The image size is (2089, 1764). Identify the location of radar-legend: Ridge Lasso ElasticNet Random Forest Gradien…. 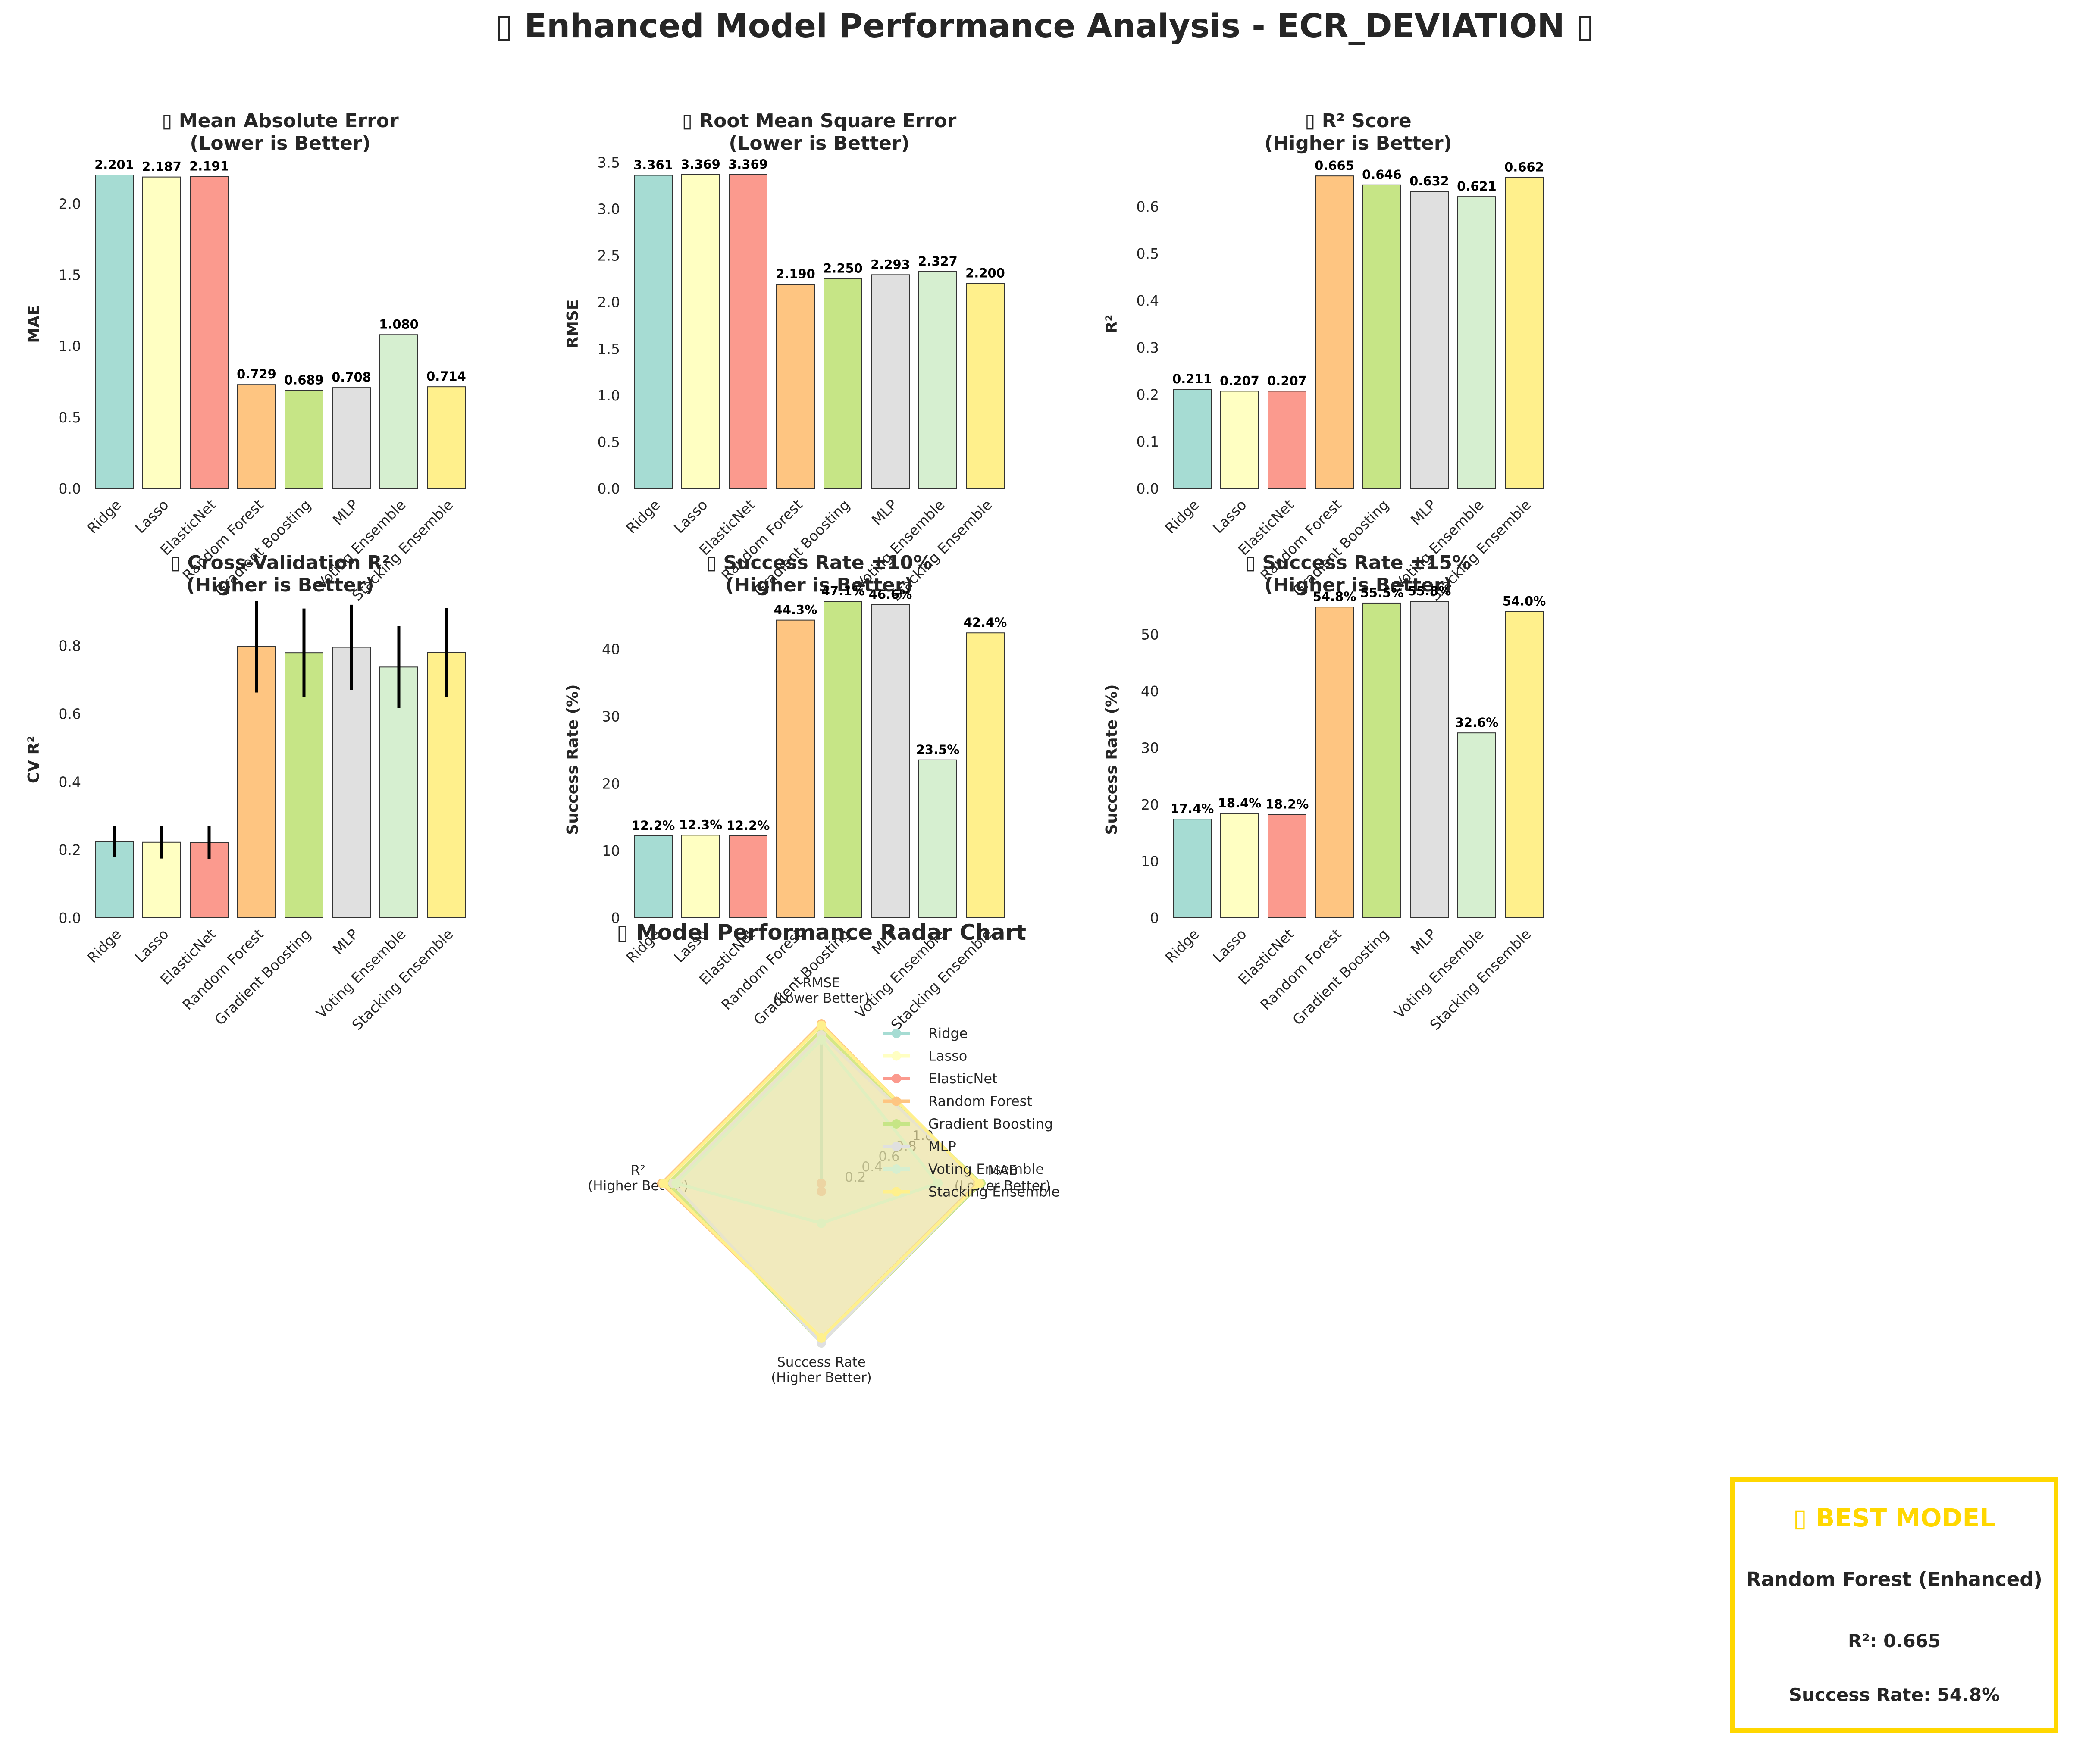
(972, 1112).